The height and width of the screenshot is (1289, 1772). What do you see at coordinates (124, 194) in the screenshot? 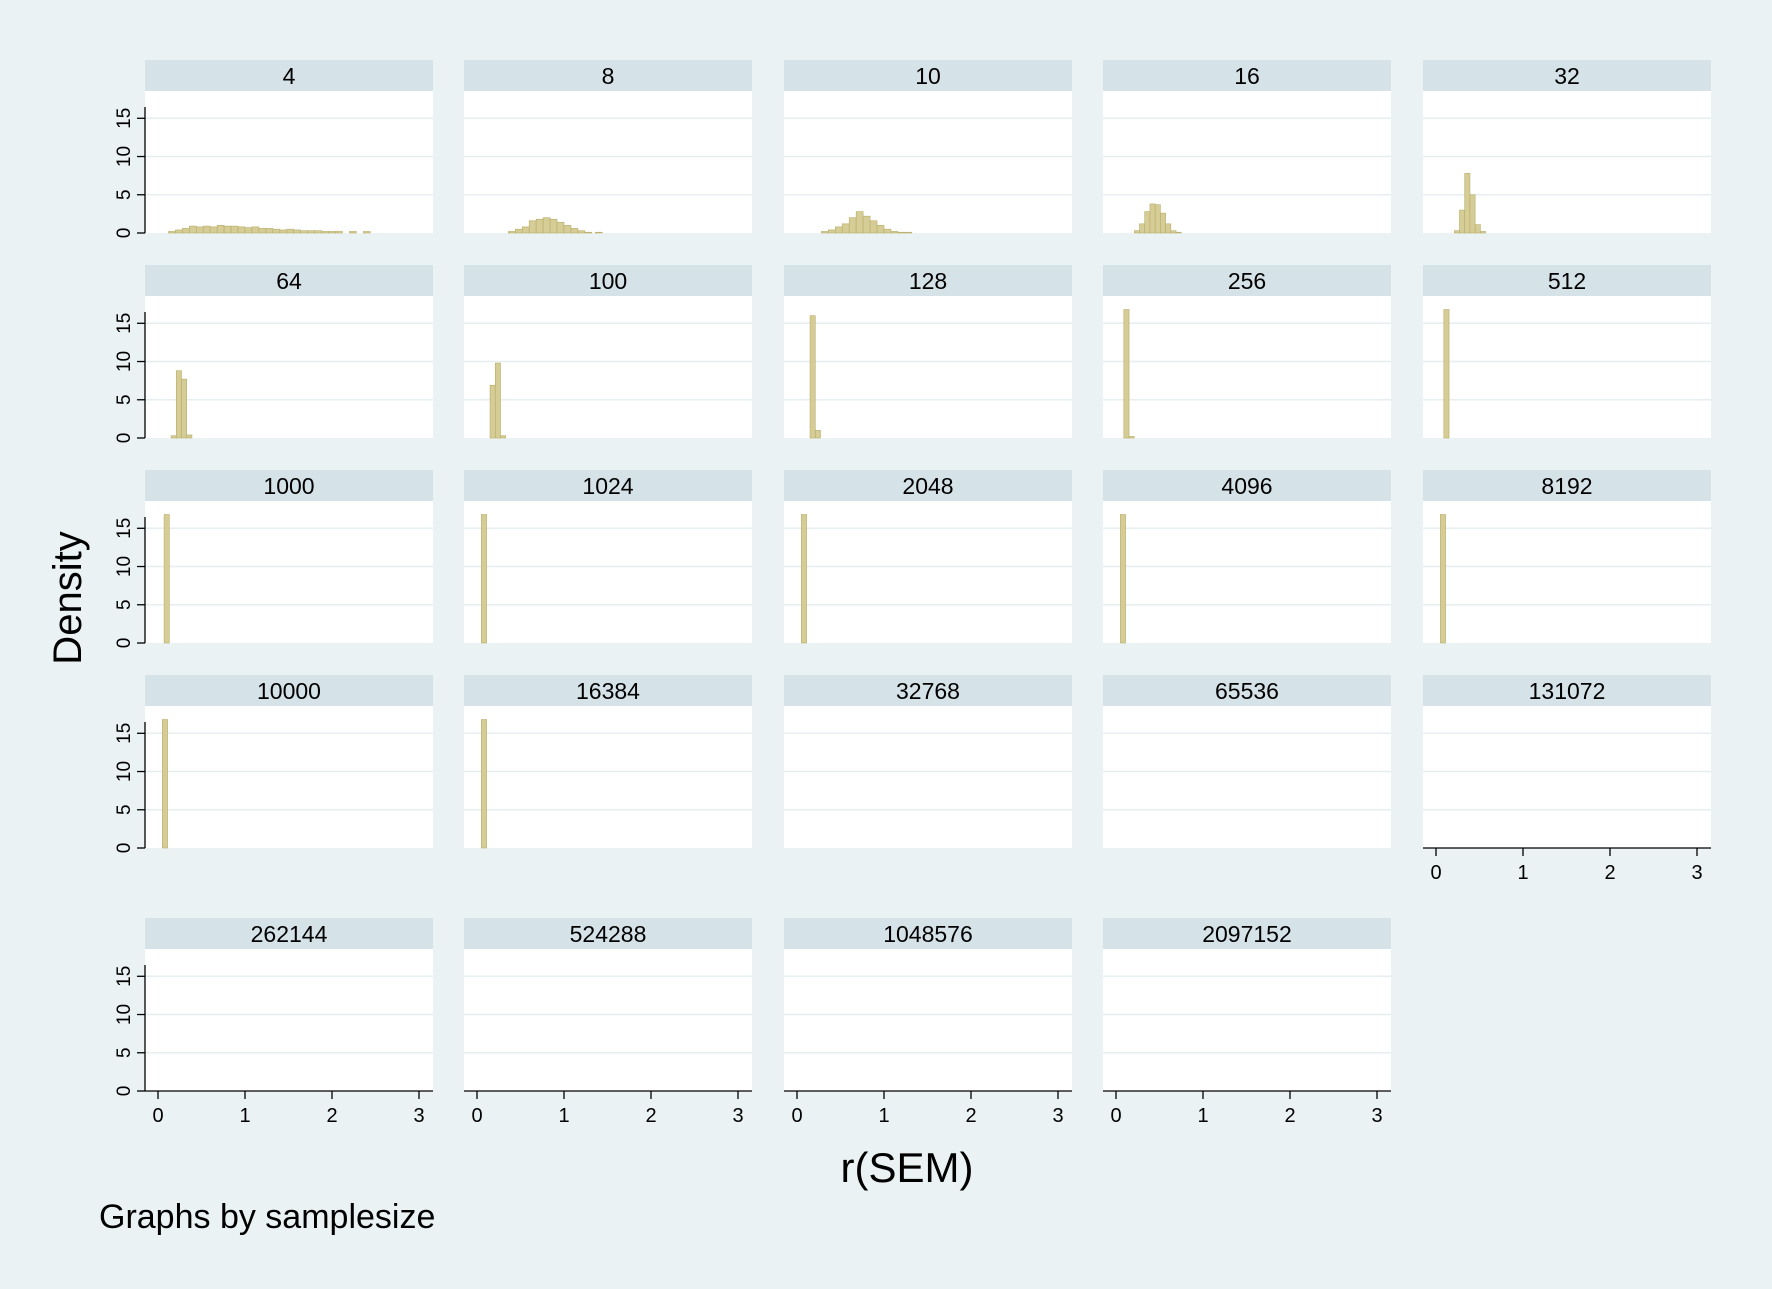
I see `y-tick-label: 5` at bounding box center [124, 194].